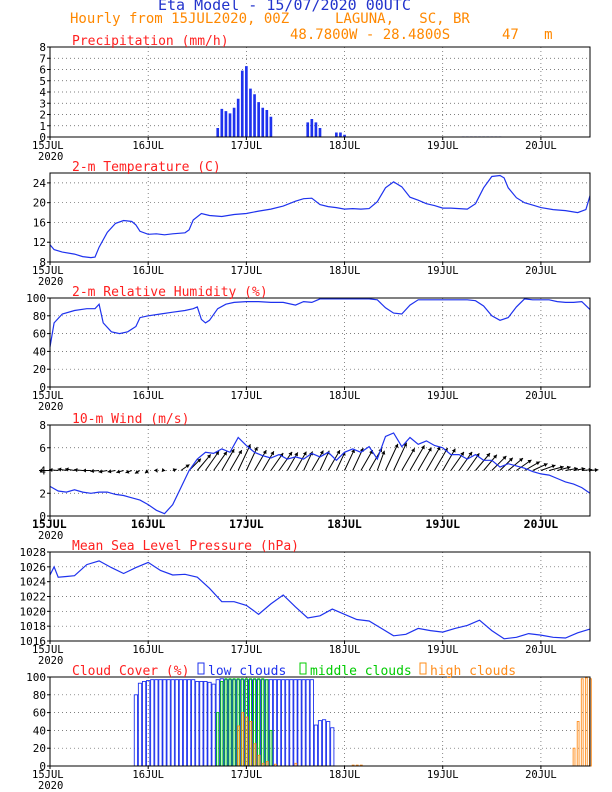 The height and width of the screenshot is (792, 612). Describe the element at coordinates (42, 262) in the screenshot. I see `y-tick-label: 8` at that location.